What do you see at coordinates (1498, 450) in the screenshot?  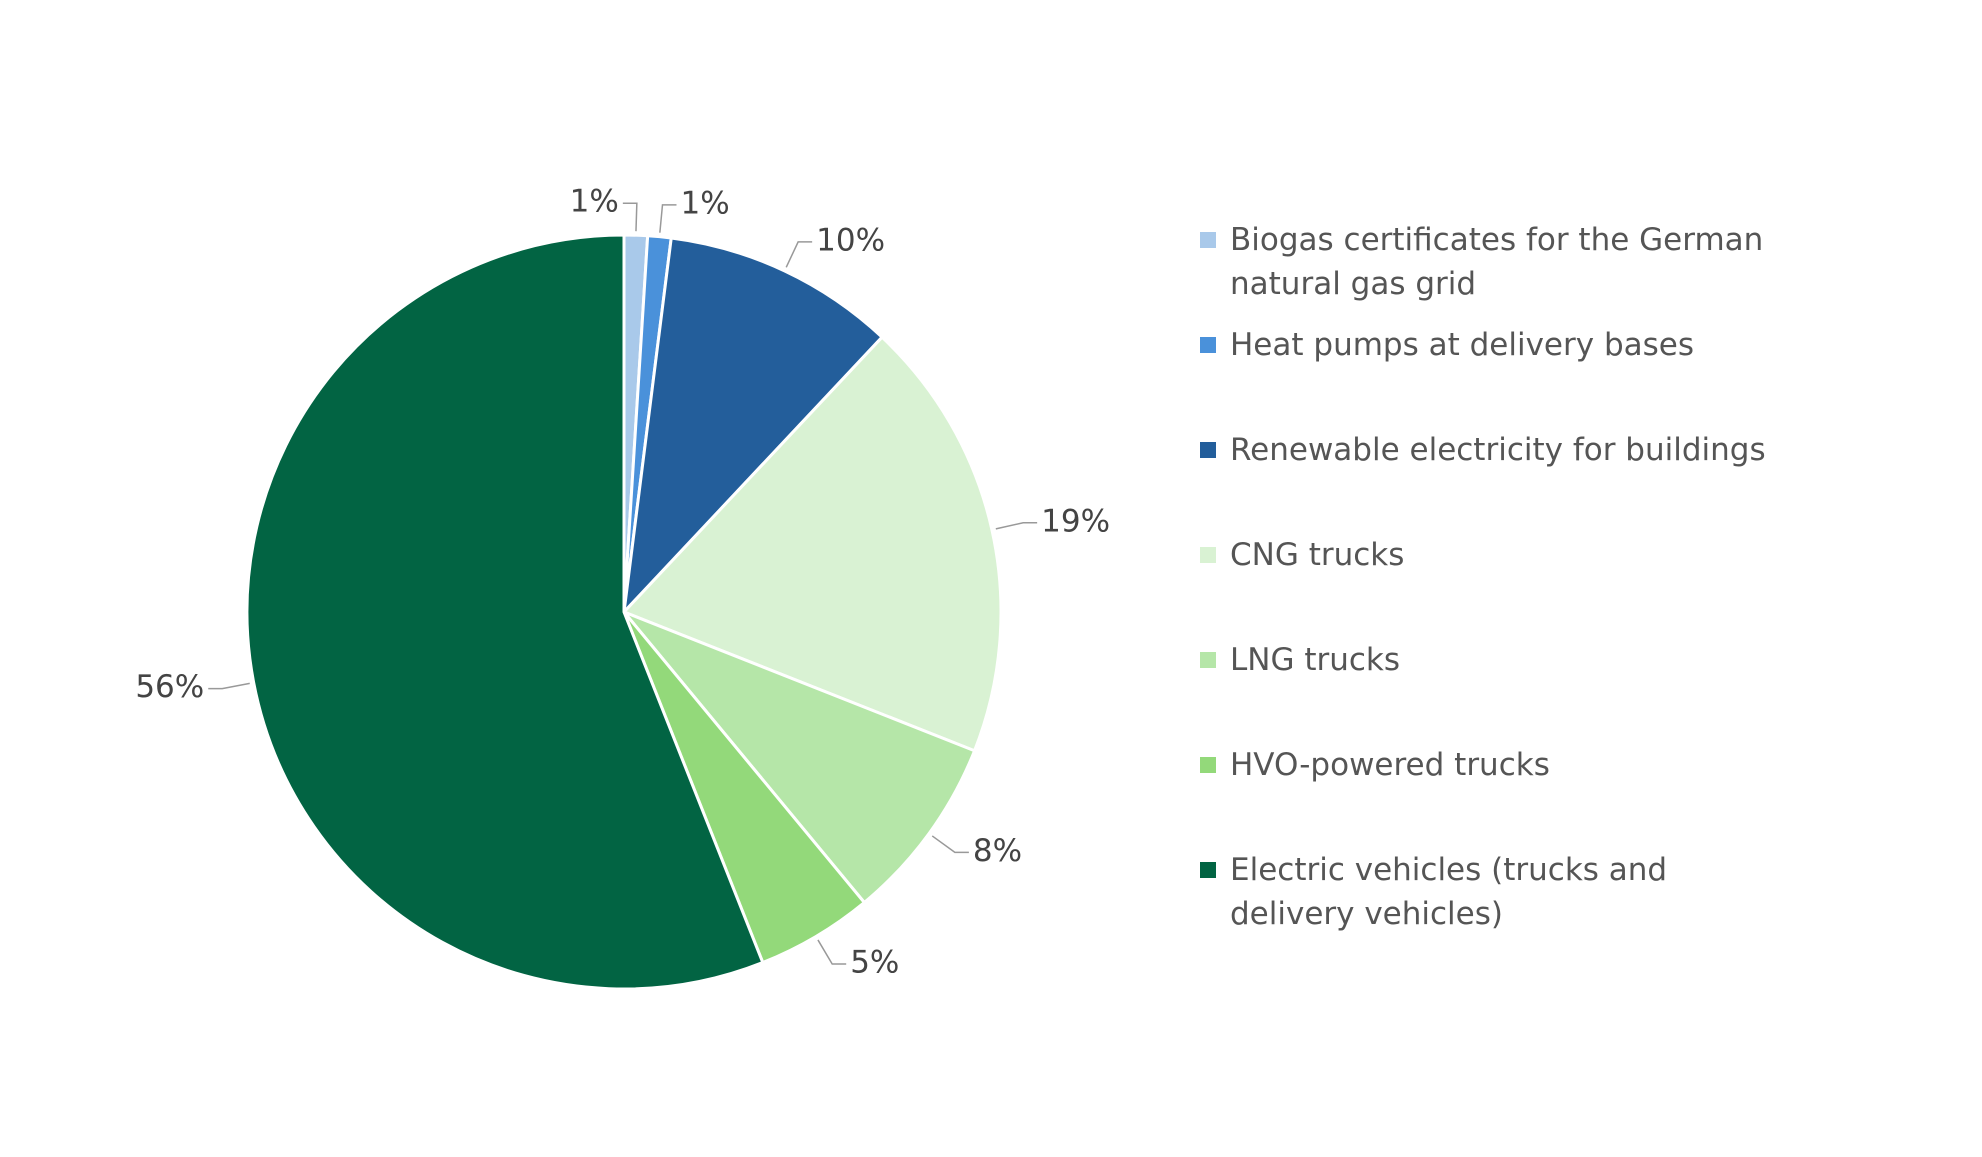 I see `legend-label: Renewable electricity for buildings` at bounding box center [1498, 450].